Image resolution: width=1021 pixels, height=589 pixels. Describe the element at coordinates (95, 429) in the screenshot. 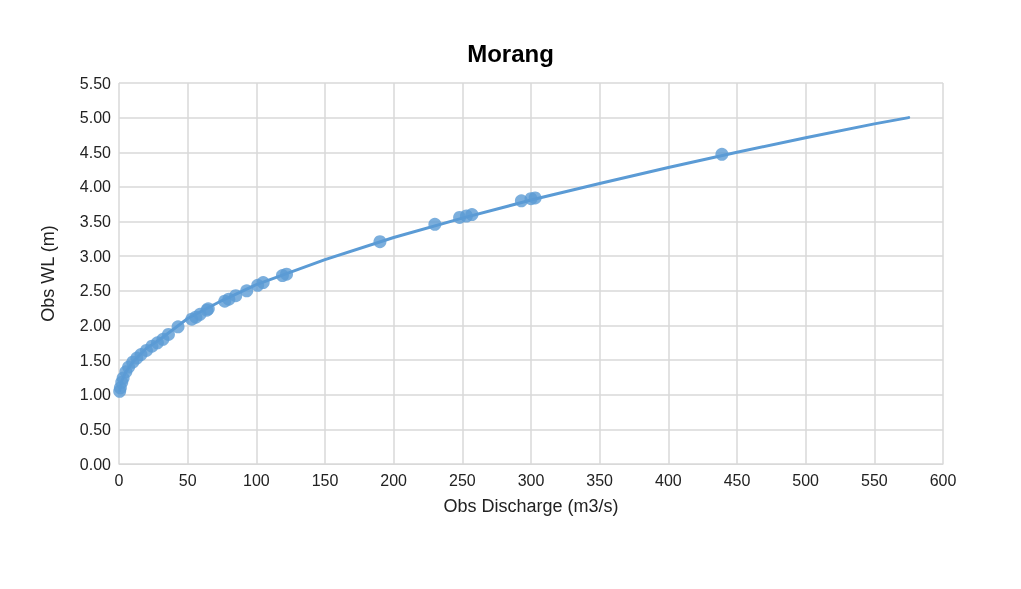

I see `y-tick-label: 0.50` at that location.